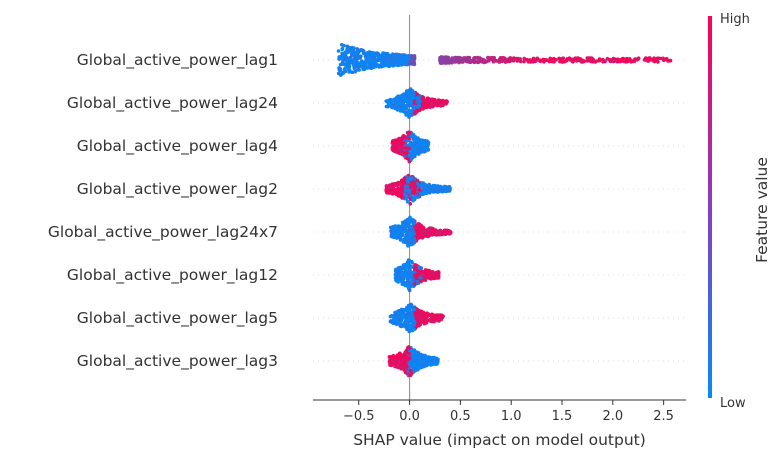  I want to click on colorbar-title: Feature value, so click(762, 210).